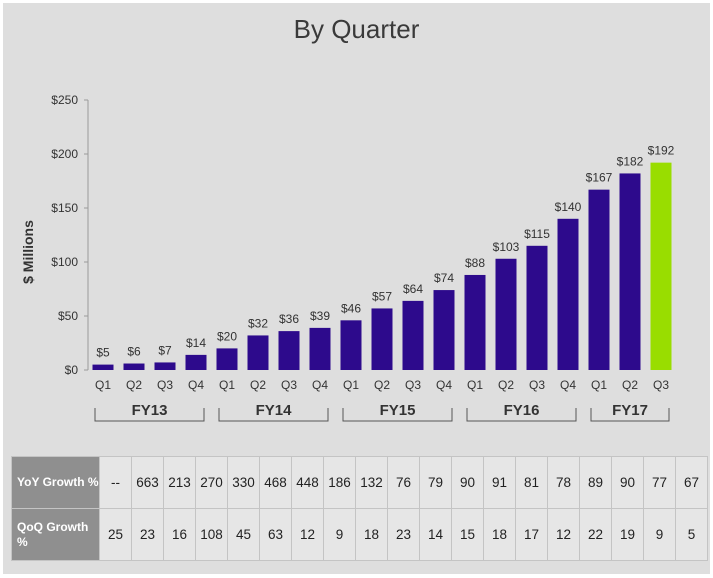 This screenshot has width=713, height=578. What do you see at coordinates (537, 234) in the screenshot?
I see `bar-value-label: $115` at bounding box center [537, 234].